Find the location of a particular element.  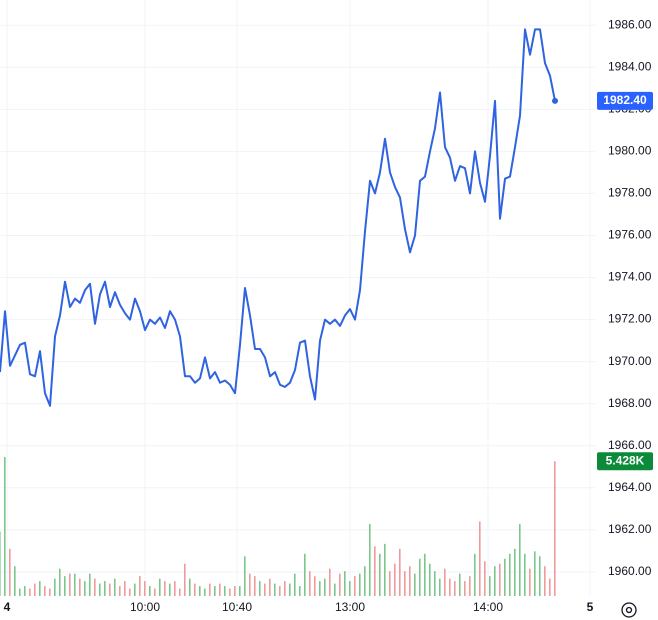

x-tick-label: 14:00 is located at coordinates (488, 607).